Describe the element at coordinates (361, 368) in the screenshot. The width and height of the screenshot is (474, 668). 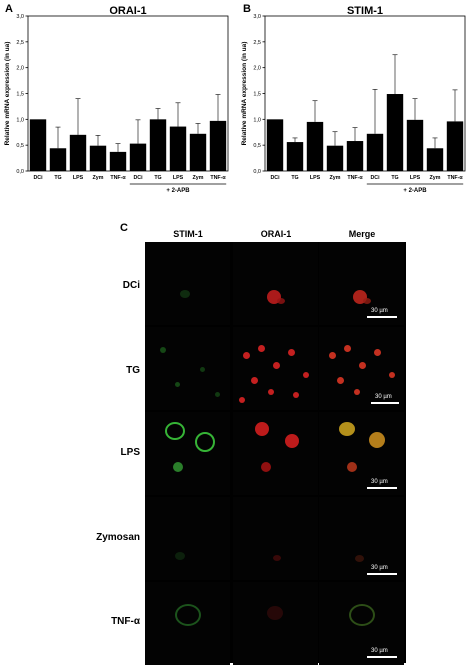
I see `micrograph-tg-merge: 30 µm` at that location.